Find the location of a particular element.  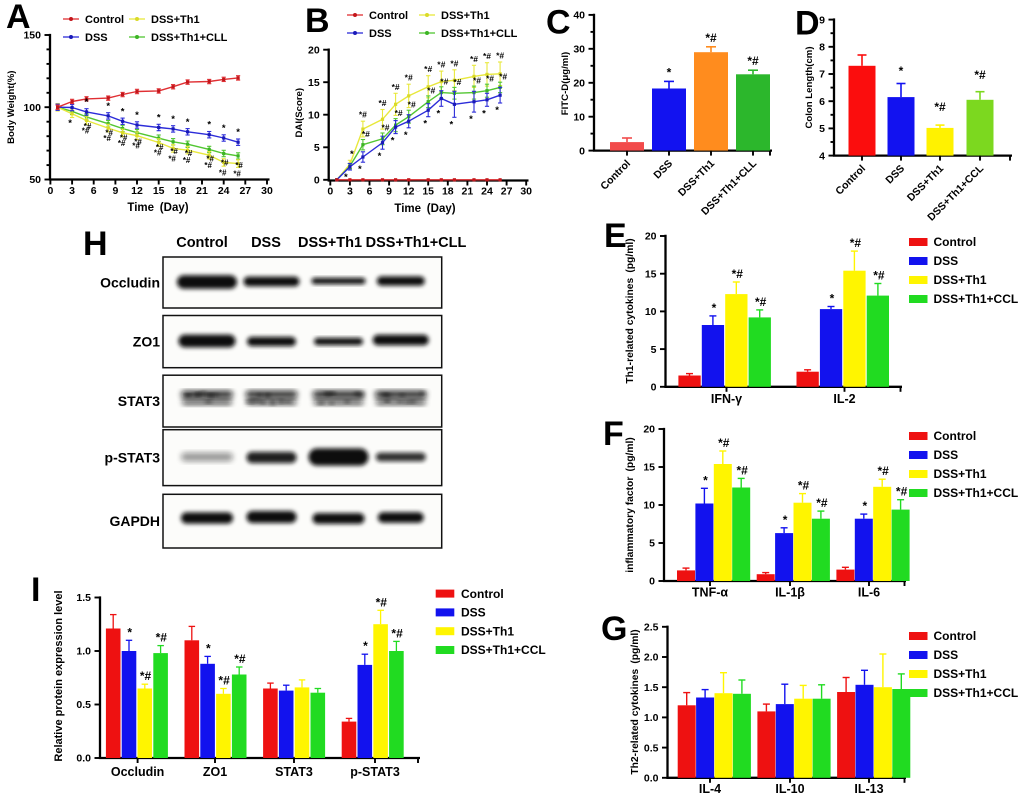

svg-text: 2.5 is located at coordinates (651, 628).